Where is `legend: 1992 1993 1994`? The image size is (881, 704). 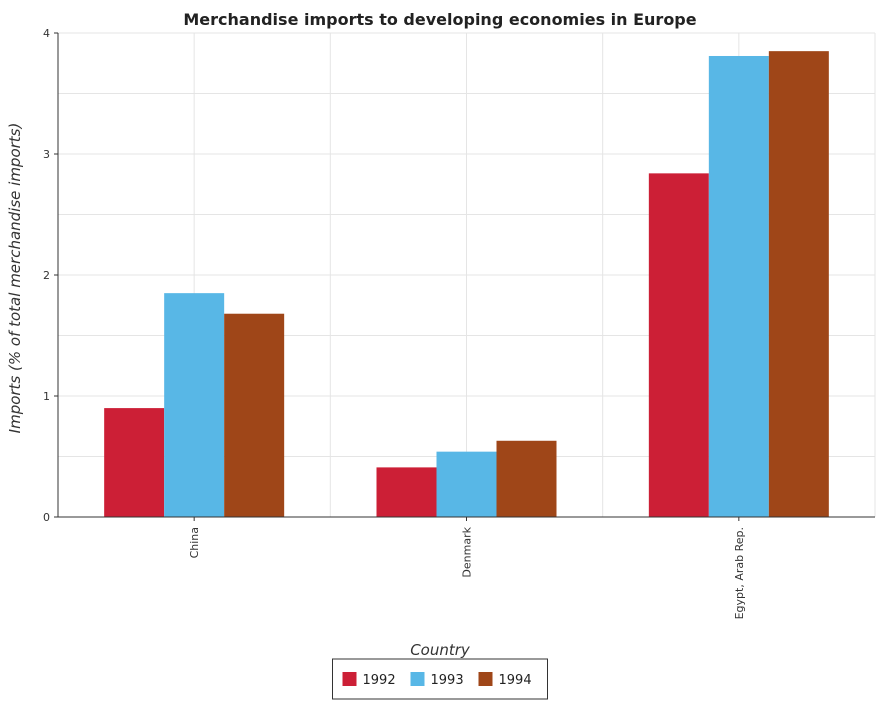
legend: 1992 1993 1994 is located at coordinates (440, 679).